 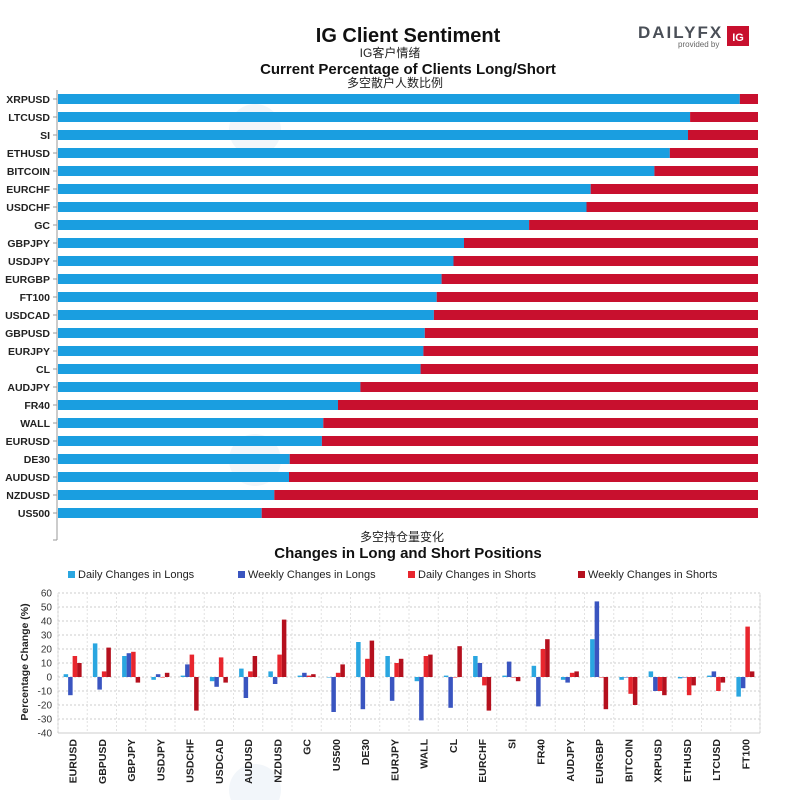 What do you see at coordinates (209, 387) in the screenshot?
I see `long-bar-audjpy` at bounding box center [209, 387].